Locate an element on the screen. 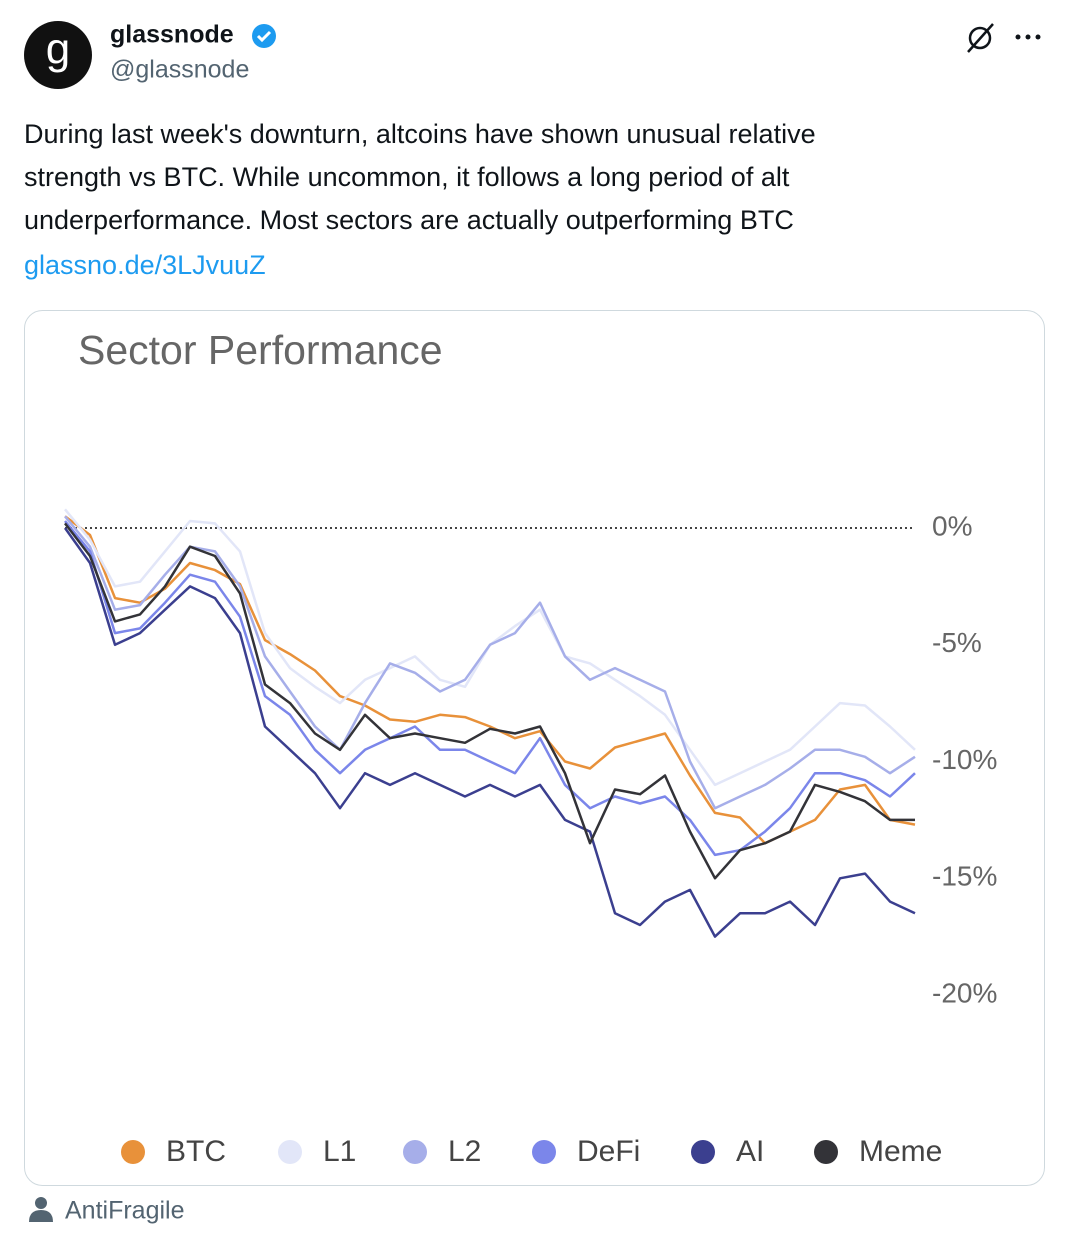 The image size is (1084, 1242). user-icon is located at coordinates (41, 1209).